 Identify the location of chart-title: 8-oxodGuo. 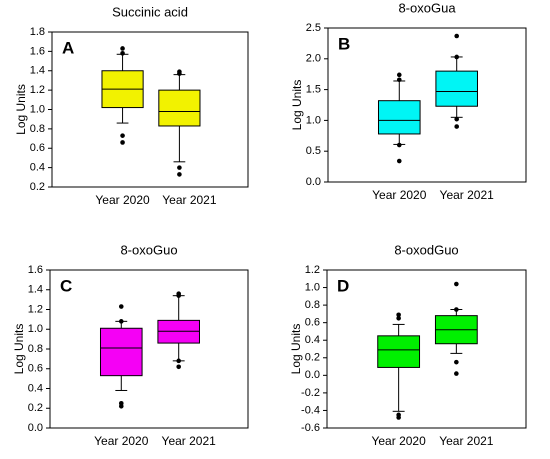
(426, 249).